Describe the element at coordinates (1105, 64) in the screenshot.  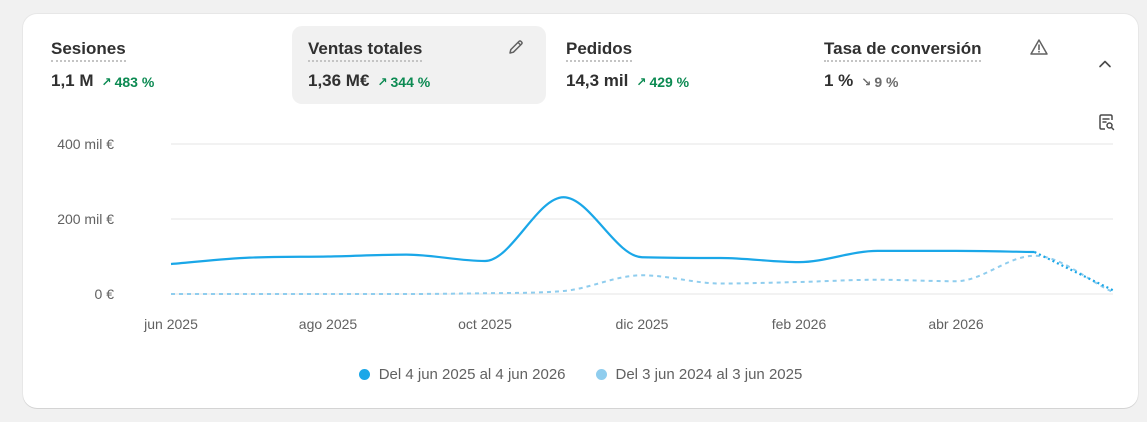
I see `chevron-up-icon` at that location.